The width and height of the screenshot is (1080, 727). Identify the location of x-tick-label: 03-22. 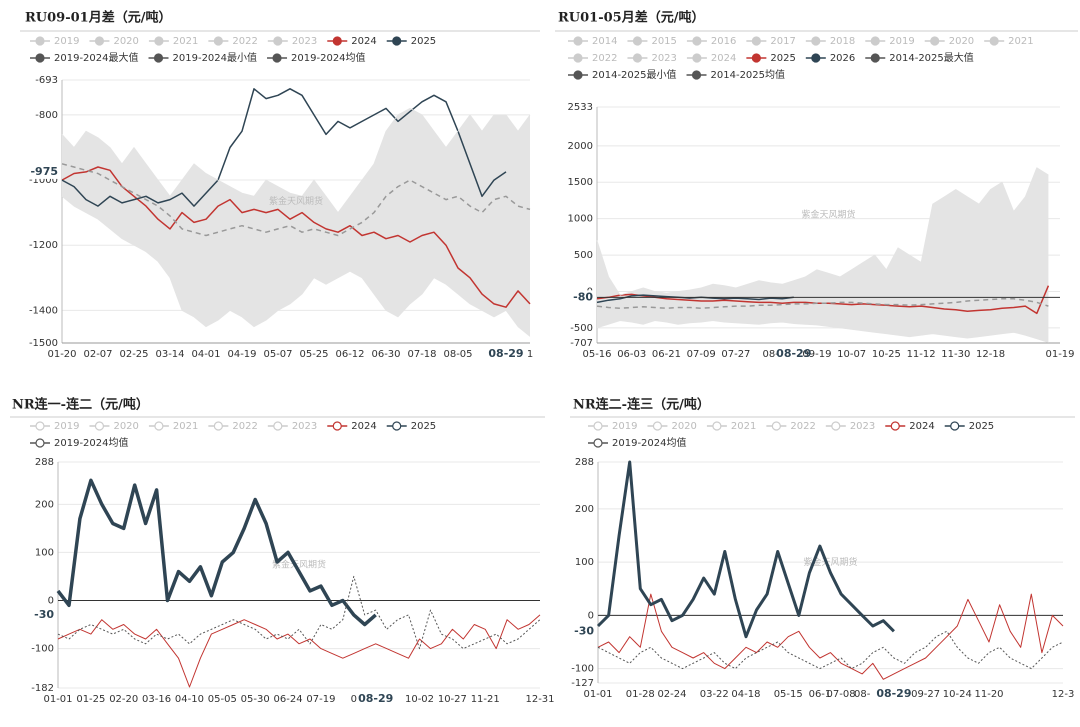
(714, 694).